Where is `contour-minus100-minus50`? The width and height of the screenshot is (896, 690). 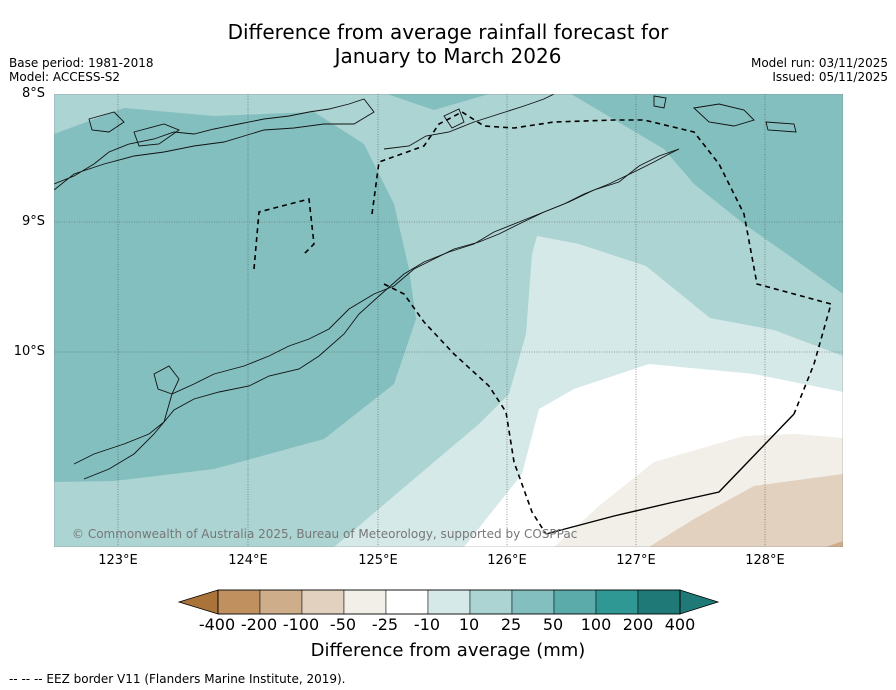
contour-minus100-minus50 is located at coordinates (834, 544).